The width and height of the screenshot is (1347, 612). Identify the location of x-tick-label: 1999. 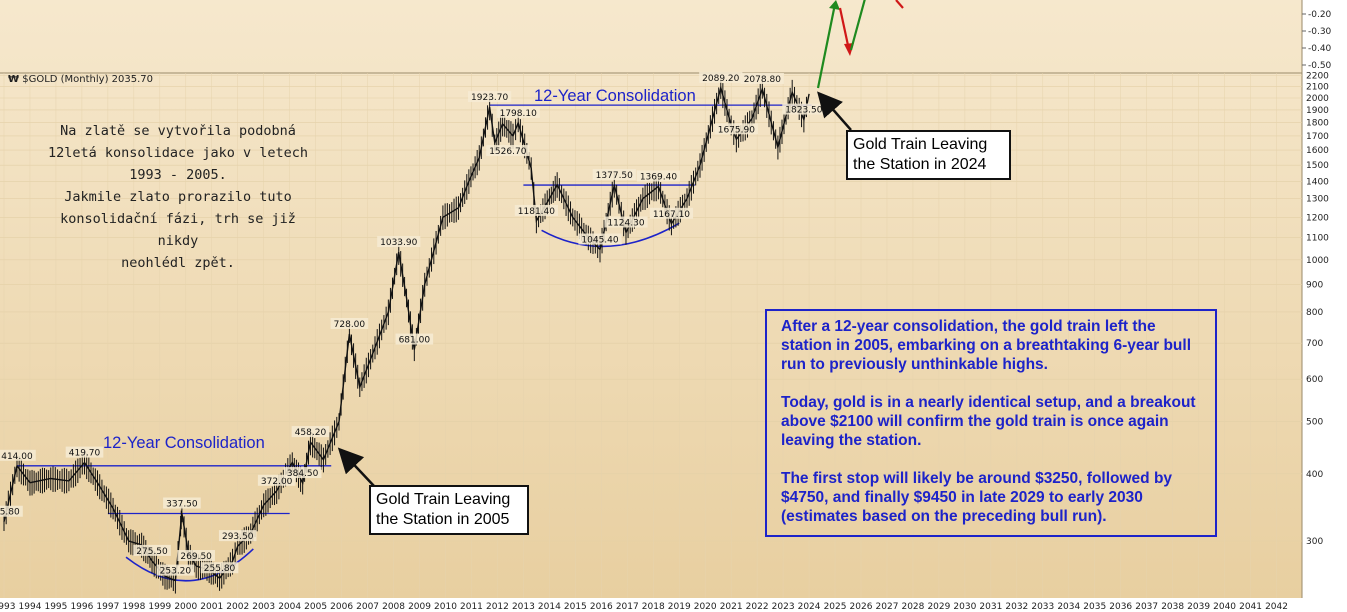
(159, 607).